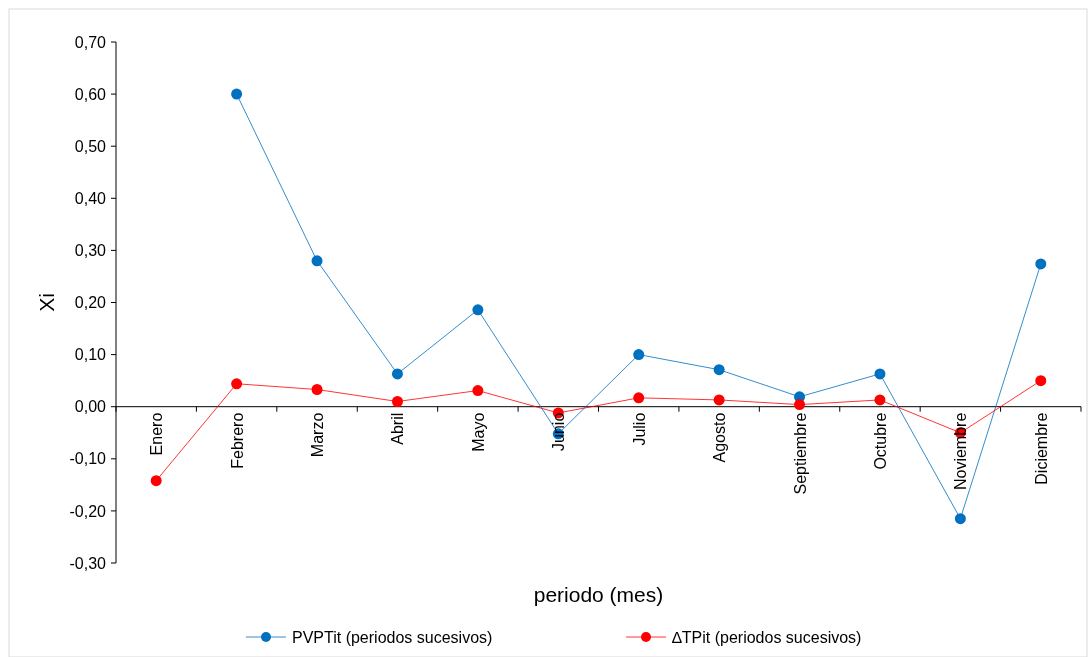  What do you see at coordinates (639, 429) in the screenshot?
I see `x-tick-label: Julio` at bounding box center [639, 429].